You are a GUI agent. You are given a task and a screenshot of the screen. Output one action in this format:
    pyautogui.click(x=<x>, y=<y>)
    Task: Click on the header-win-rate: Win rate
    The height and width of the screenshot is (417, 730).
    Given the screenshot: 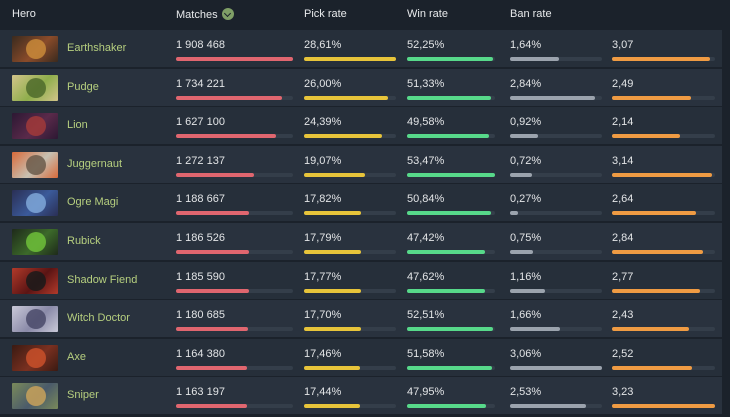 What is the action you would take?
    pyautogui.click(x=427, y=14)
    